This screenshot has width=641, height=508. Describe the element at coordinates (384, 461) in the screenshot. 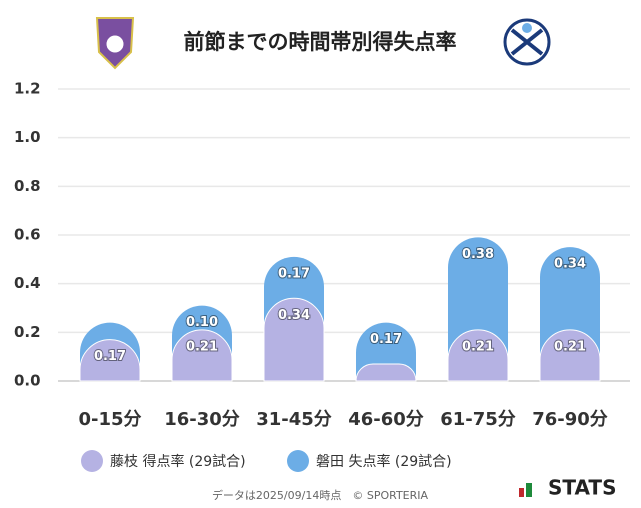

I see `legend-label: 磐田 失点率 (29試合)` at that location.